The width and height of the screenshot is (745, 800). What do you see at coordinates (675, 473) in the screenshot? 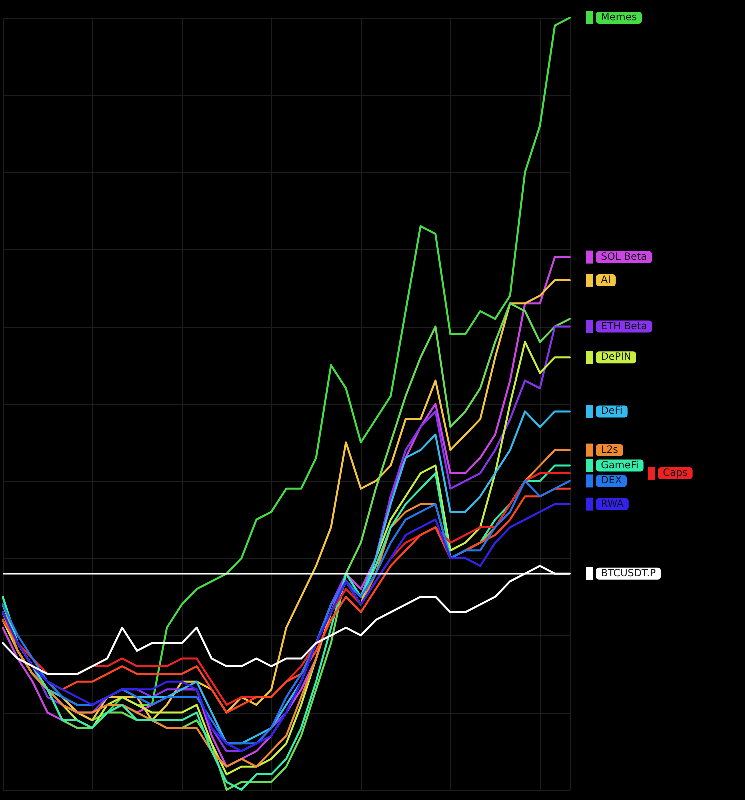
I see `legend-label: Caps` at bounding box center [675, 473].